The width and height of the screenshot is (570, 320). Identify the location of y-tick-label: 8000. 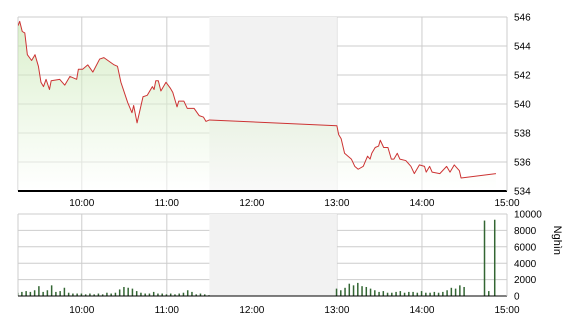
(525, 231).